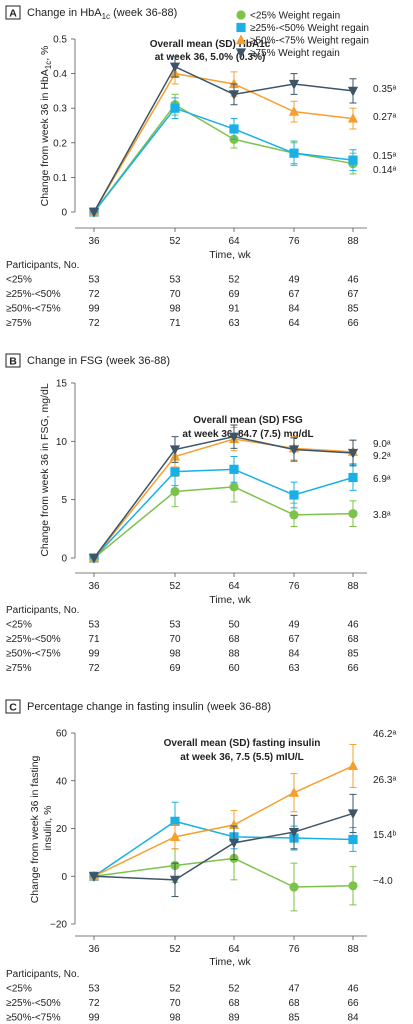 The width and height of the screenshot is (413, 1024). Describe the element at coordinates (384, 130) in the screenshot. I see `end-labels: 0.14ᵃ 0.15ᵃ 0.27ᵃ 0.35ᵃ` at that location.